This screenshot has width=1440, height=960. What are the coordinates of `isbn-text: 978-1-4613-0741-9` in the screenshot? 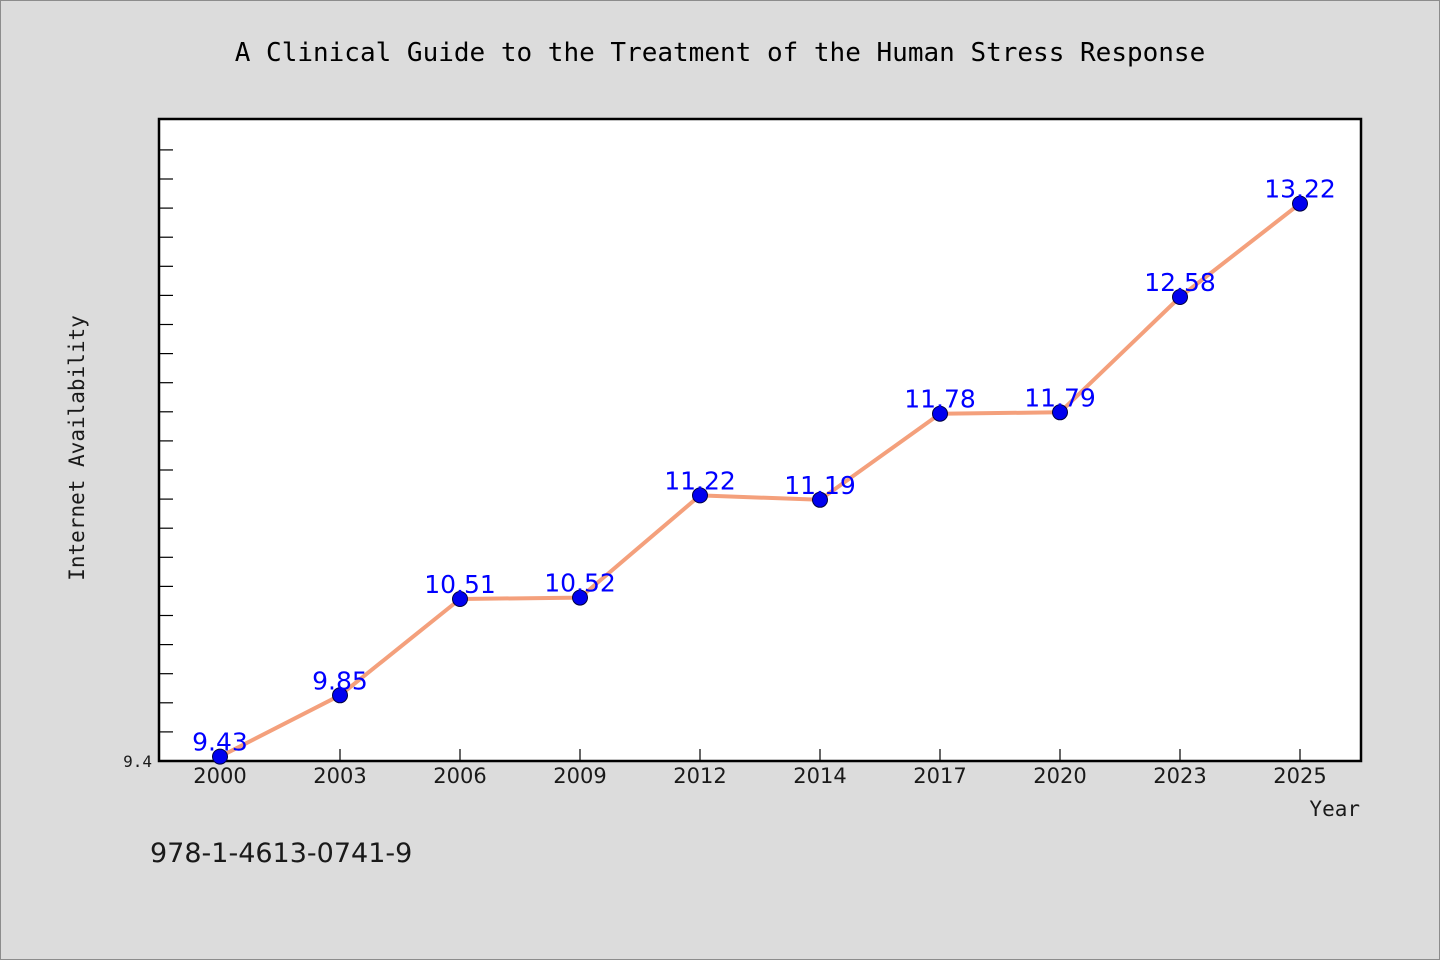 It's located at (281, 853).